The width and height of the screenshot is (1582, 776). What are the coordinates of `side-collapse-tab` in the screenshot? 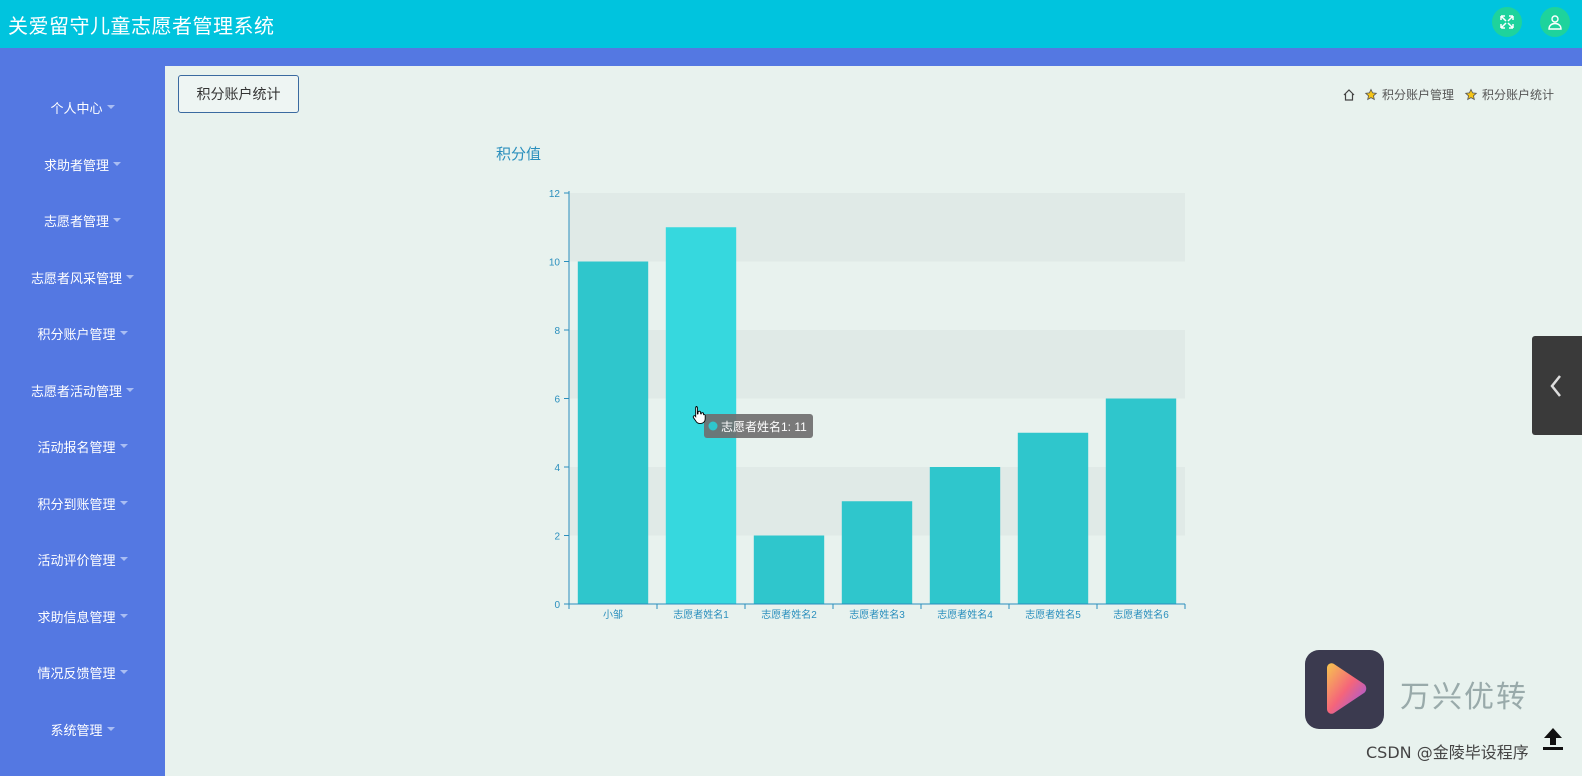 It's located at (1557, 385).